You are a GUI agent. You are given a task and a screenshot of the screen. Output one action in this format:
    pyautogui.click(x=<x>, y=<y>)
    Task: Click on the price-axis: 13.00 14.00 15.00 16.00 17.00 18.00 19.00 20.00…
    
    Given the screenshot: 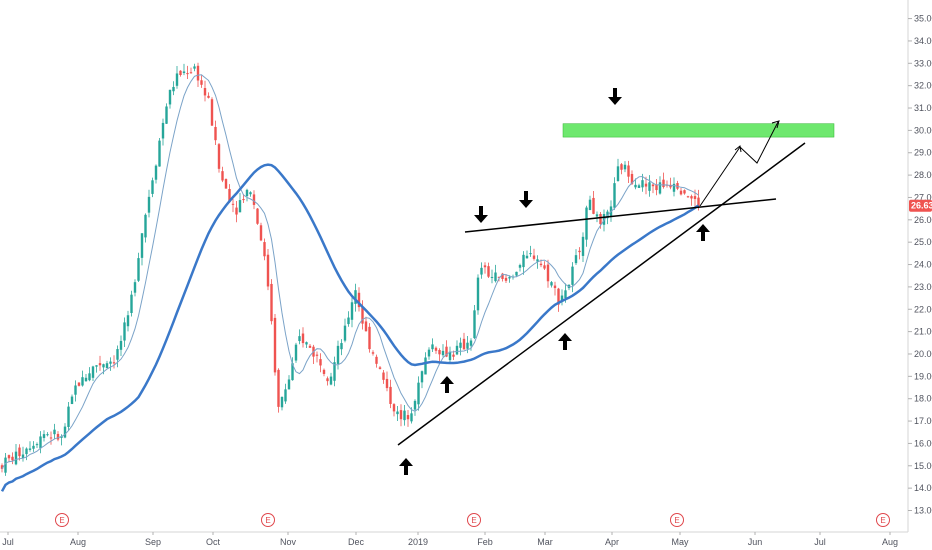 What is the action you would take?
    pyautogui.click(x=920, y=265)
    